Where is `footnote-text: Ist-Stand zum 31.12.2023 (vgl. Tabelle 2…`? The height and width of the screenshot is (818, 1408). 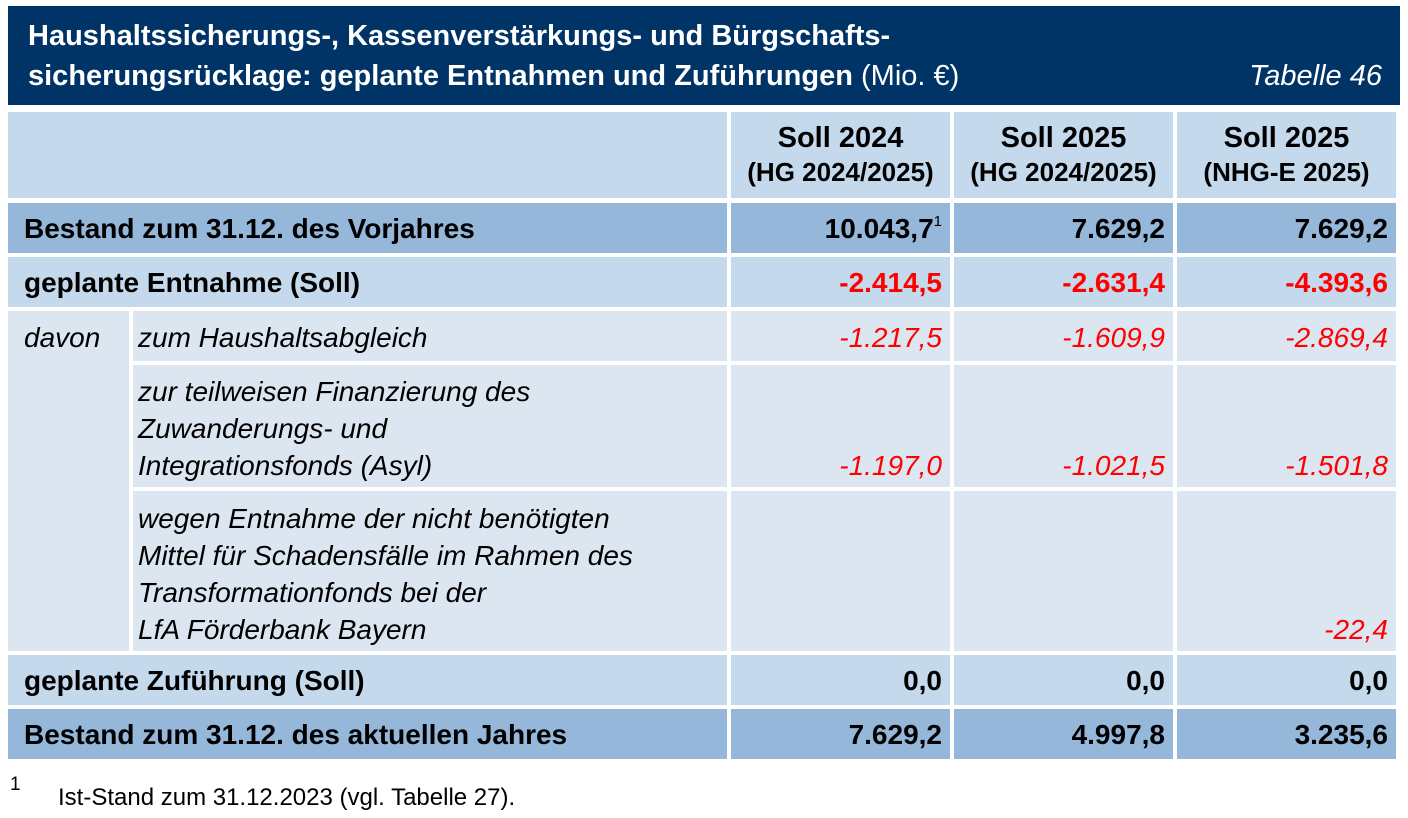 footnote-text: Ist-Stand zum 31.12.2023 (vgl. Tabelle 2… is located at coordinates (287, 797).